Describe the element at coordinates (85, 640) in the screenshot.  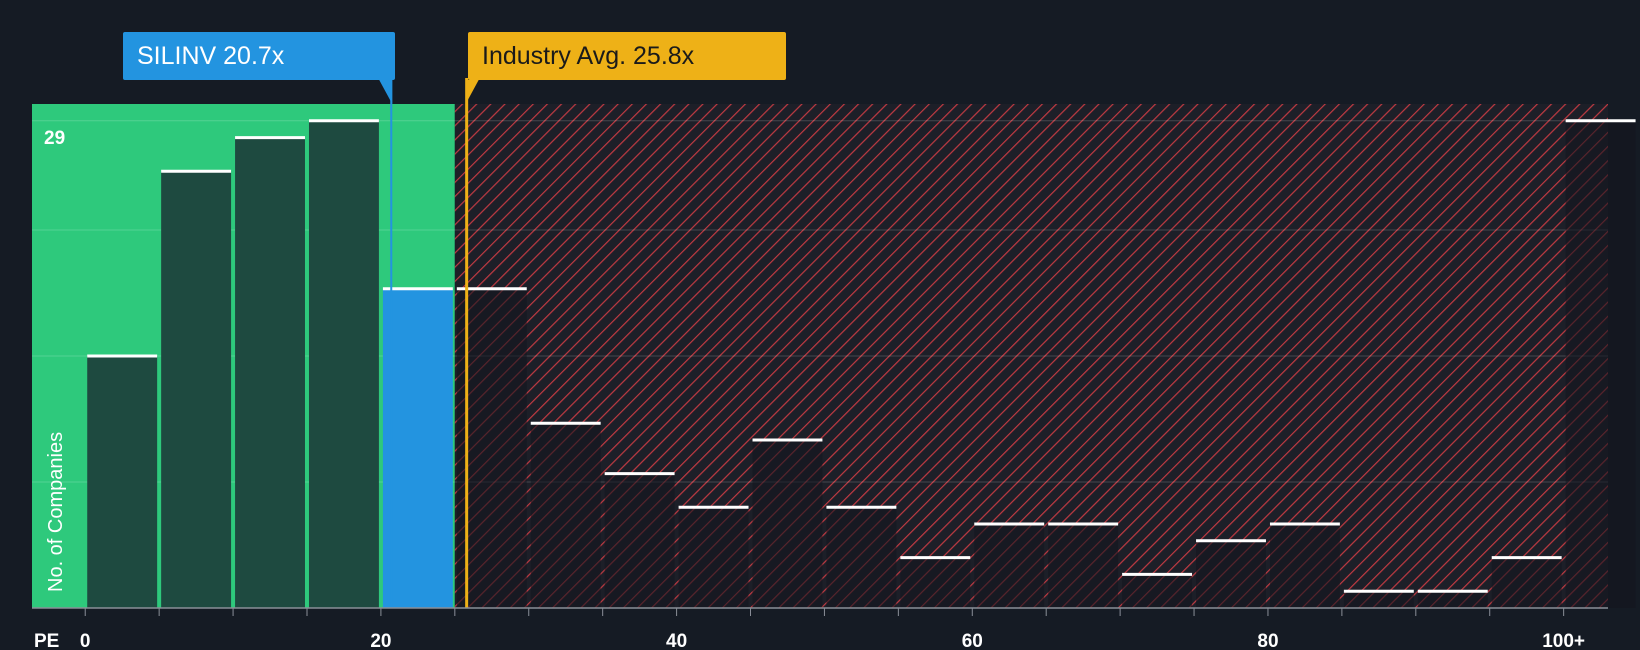
I see `x-tick-label: 0` at that location.